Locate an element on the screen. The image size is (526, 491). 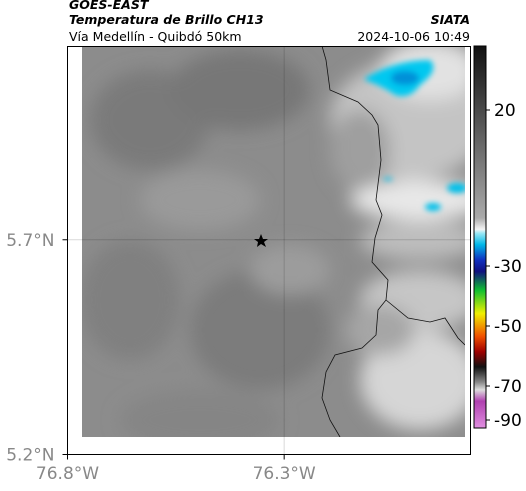
city-marker is located at coordinates (261, 240).